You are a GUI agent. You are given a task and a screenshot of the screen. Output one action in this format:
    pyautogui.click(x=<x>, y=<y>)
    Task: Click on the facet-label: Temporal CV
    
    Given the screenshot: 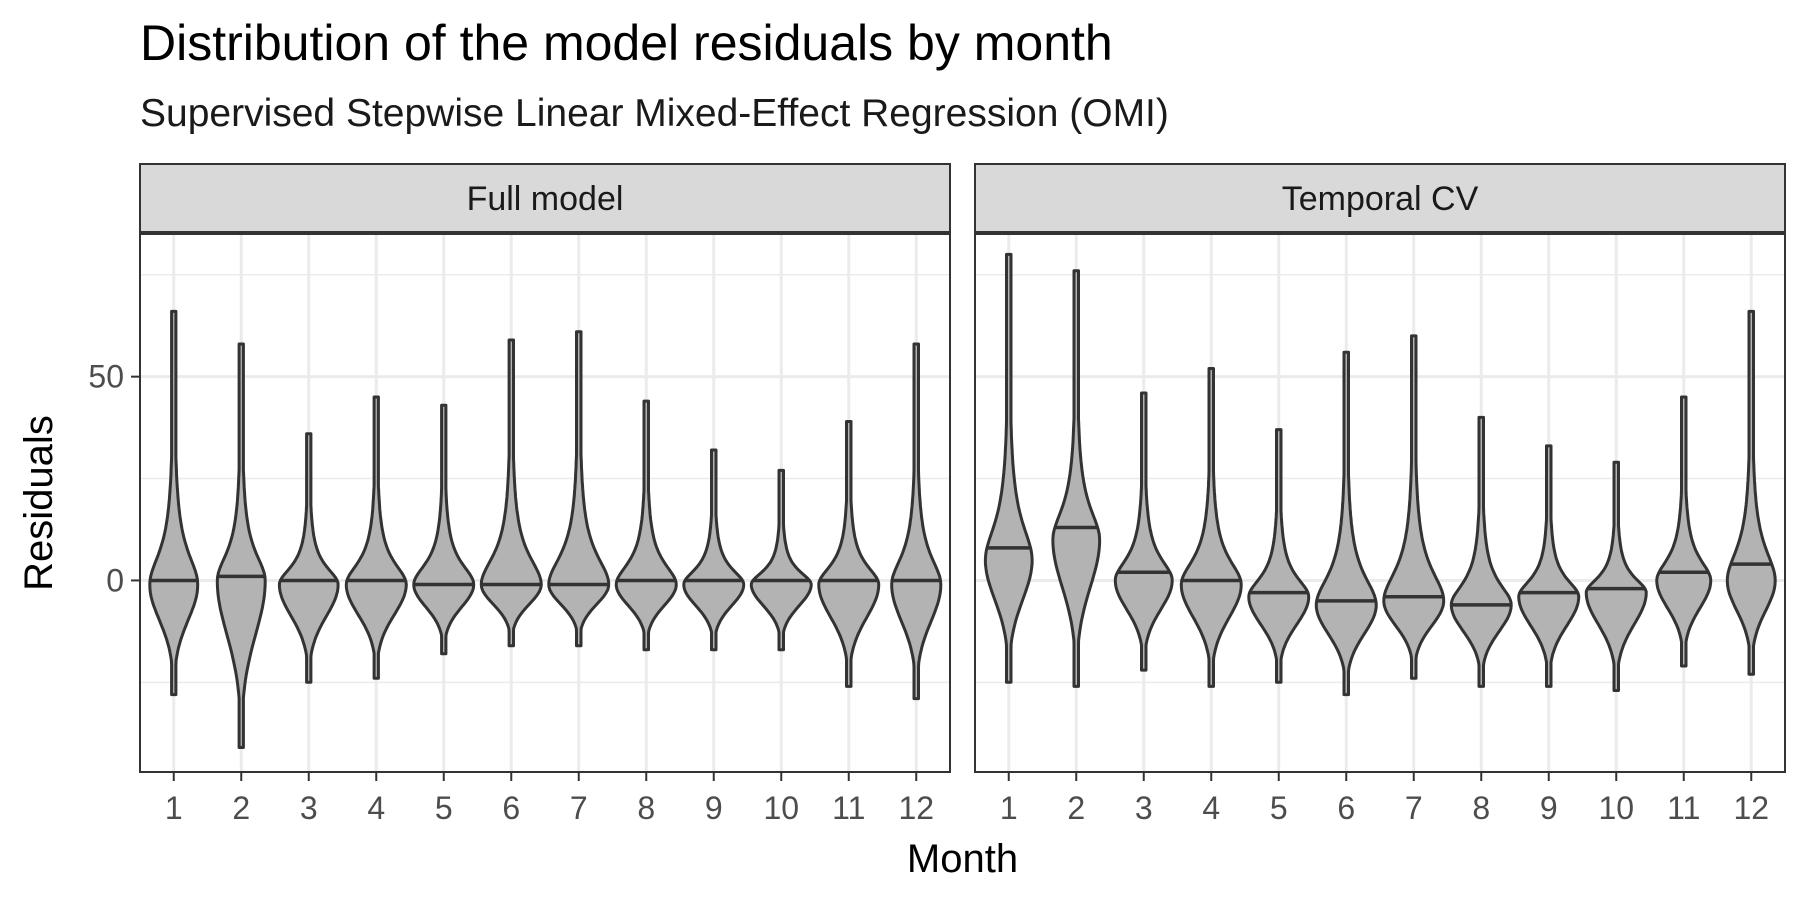 What is the action you would take?
    pyautogui.click(x=1380, y=199)
    